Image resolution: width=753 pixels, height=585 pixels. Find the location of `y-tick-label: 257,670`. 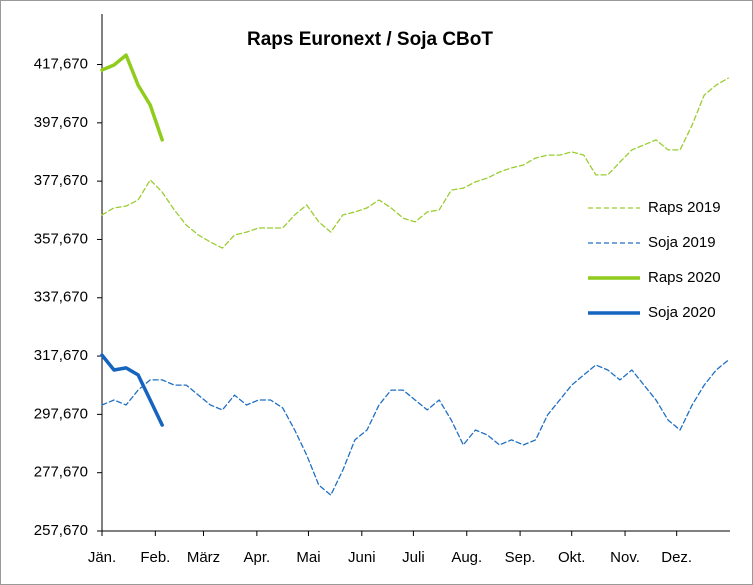

y-tick-label: 257,670 is located at coordinates (61, 530).